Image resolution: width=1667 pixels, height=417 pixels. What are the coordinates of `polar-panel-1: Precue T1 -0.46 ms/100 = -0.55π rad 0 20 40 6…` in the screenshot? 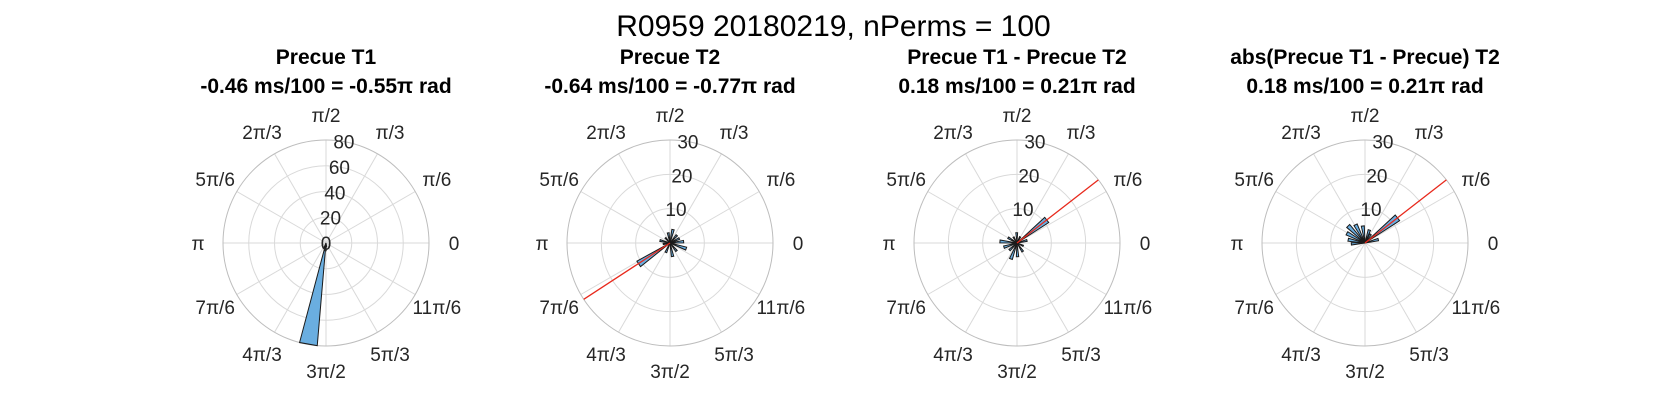 It's located at (326, 214).